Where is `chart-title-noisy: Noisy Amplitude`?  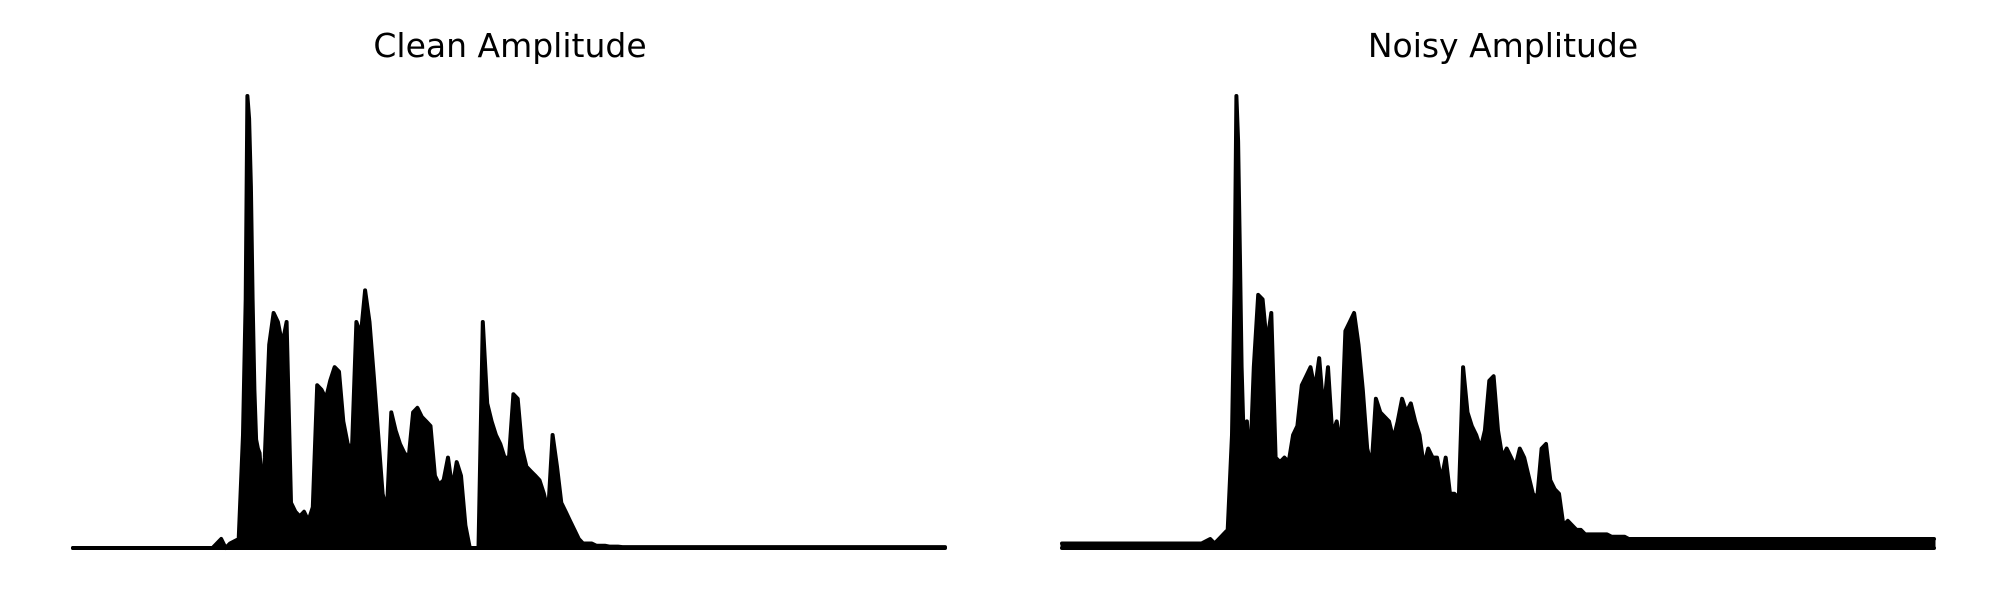 chart-title-noisy: Noisy Amplitude is located at coordinates (1503, 45).